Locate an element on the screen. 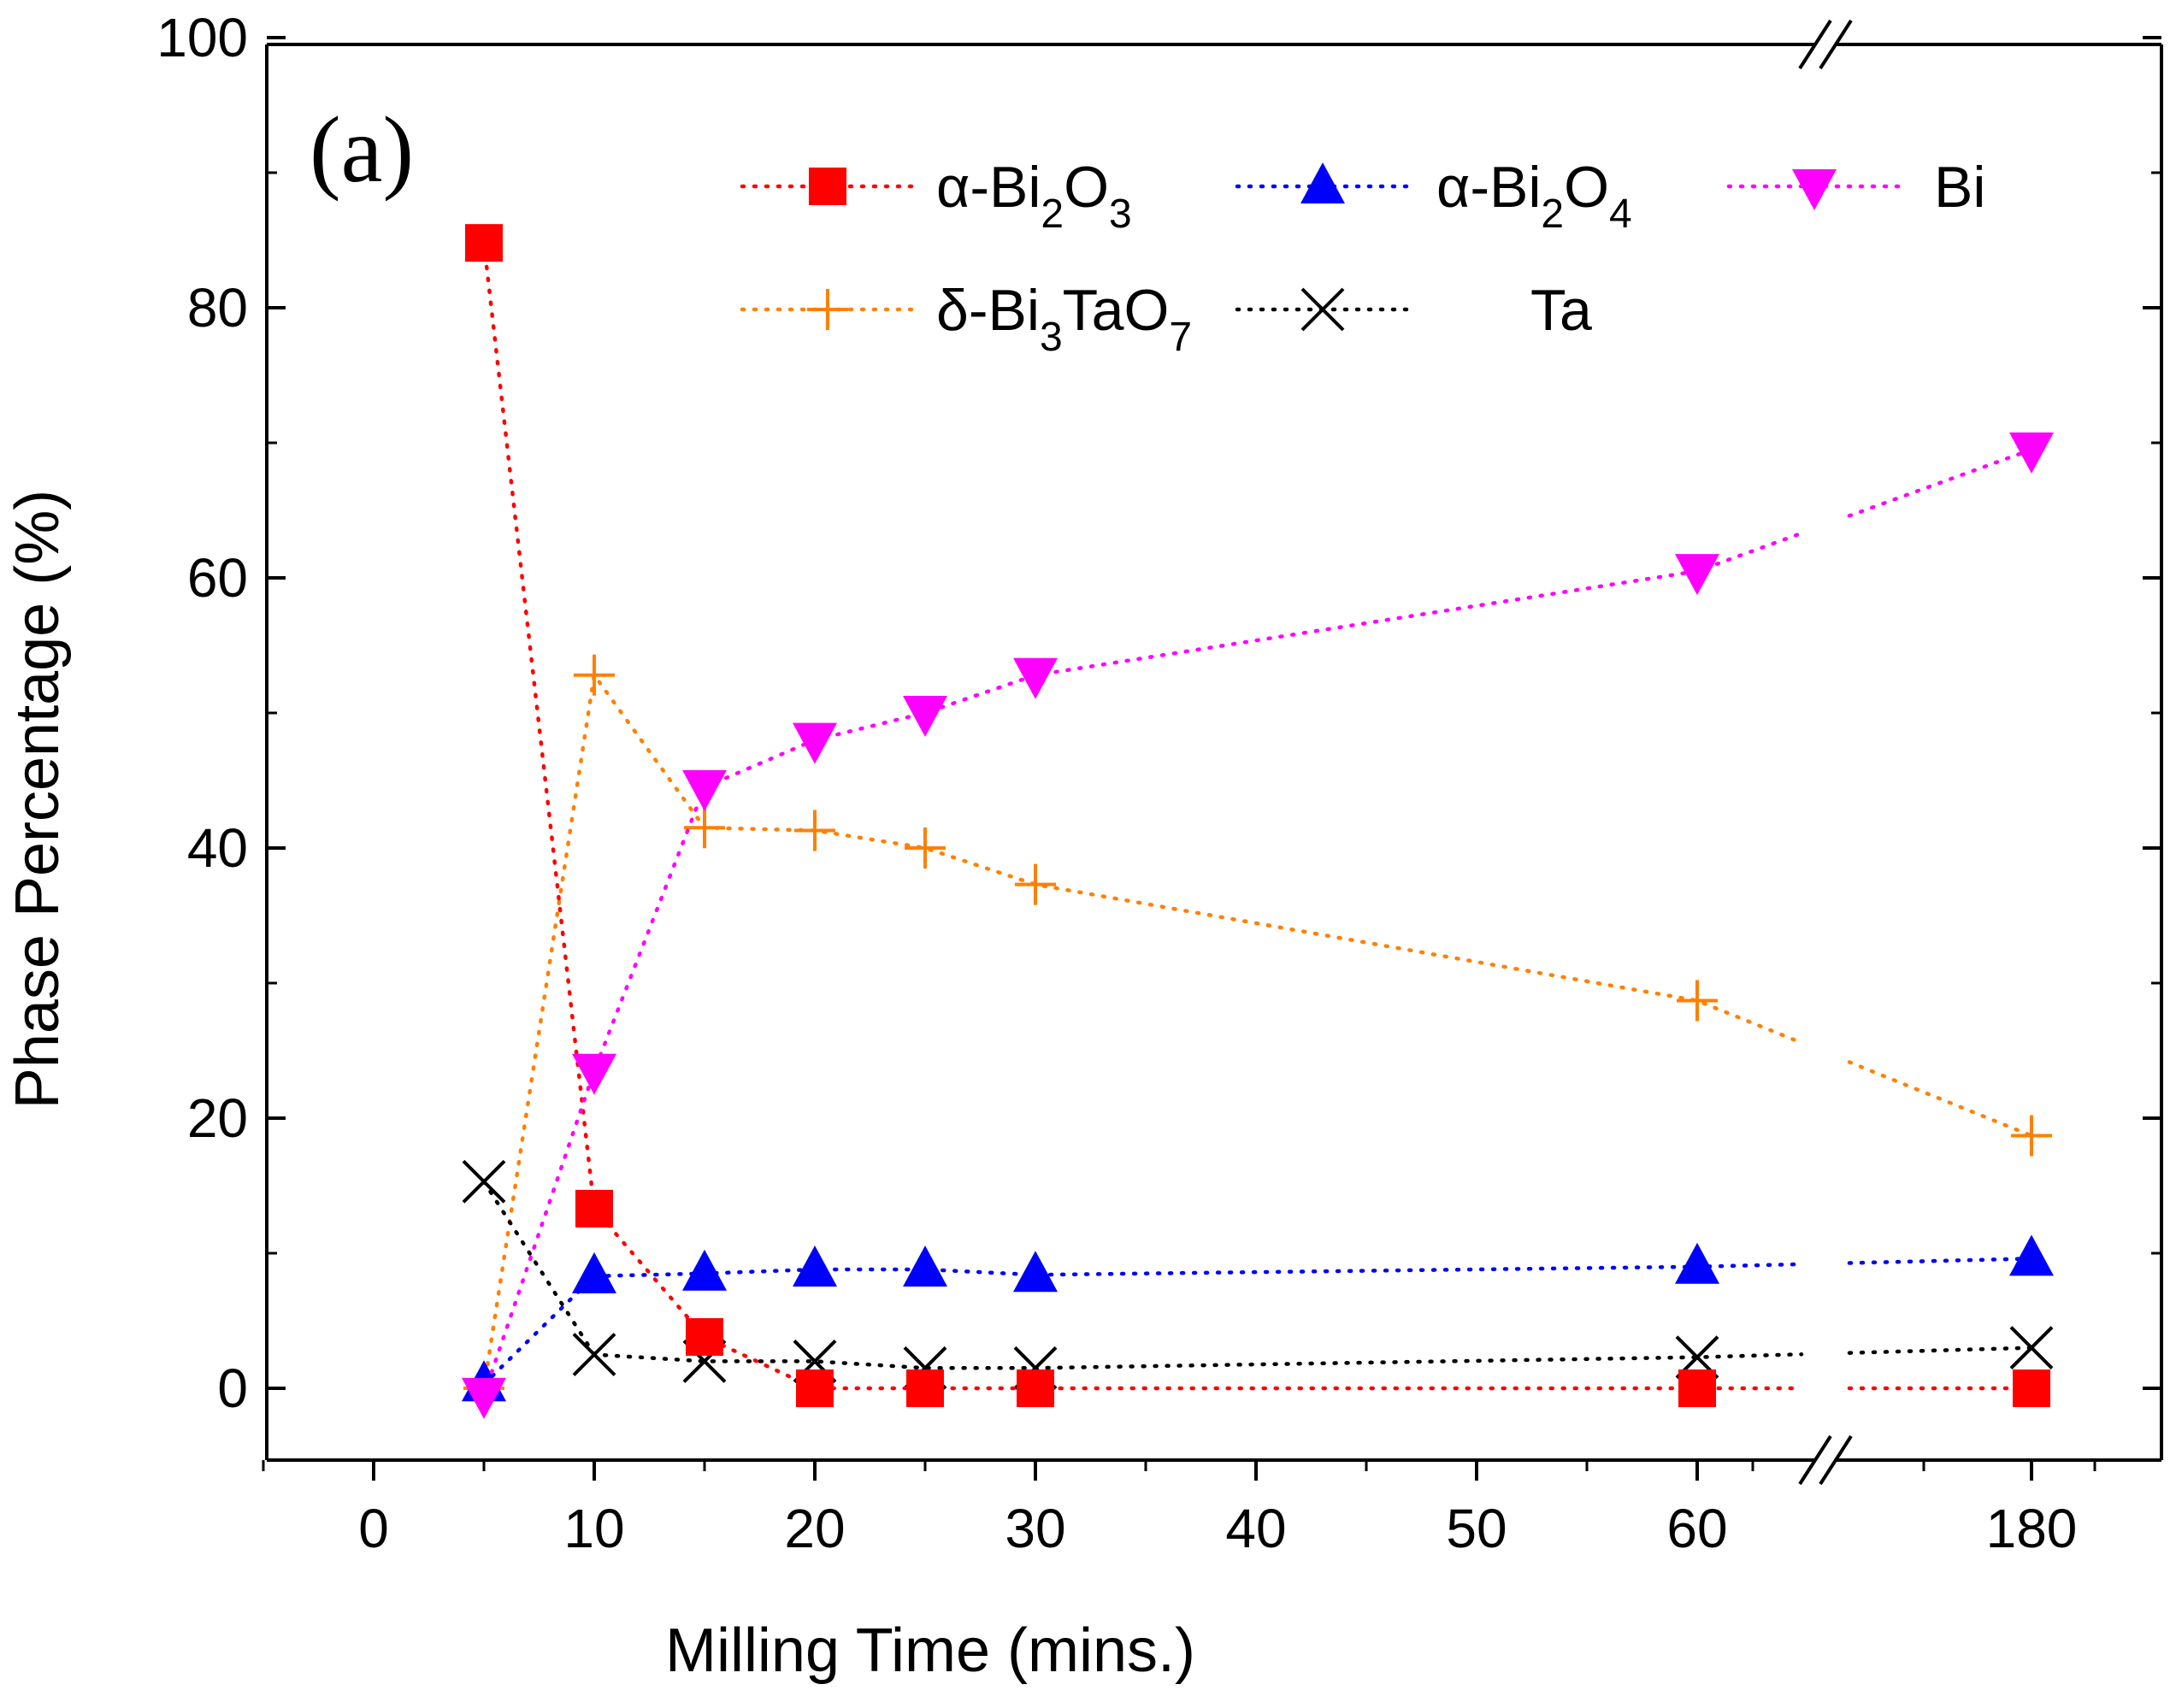  y-tick-label: 40 is located at coordinates (218, 848).